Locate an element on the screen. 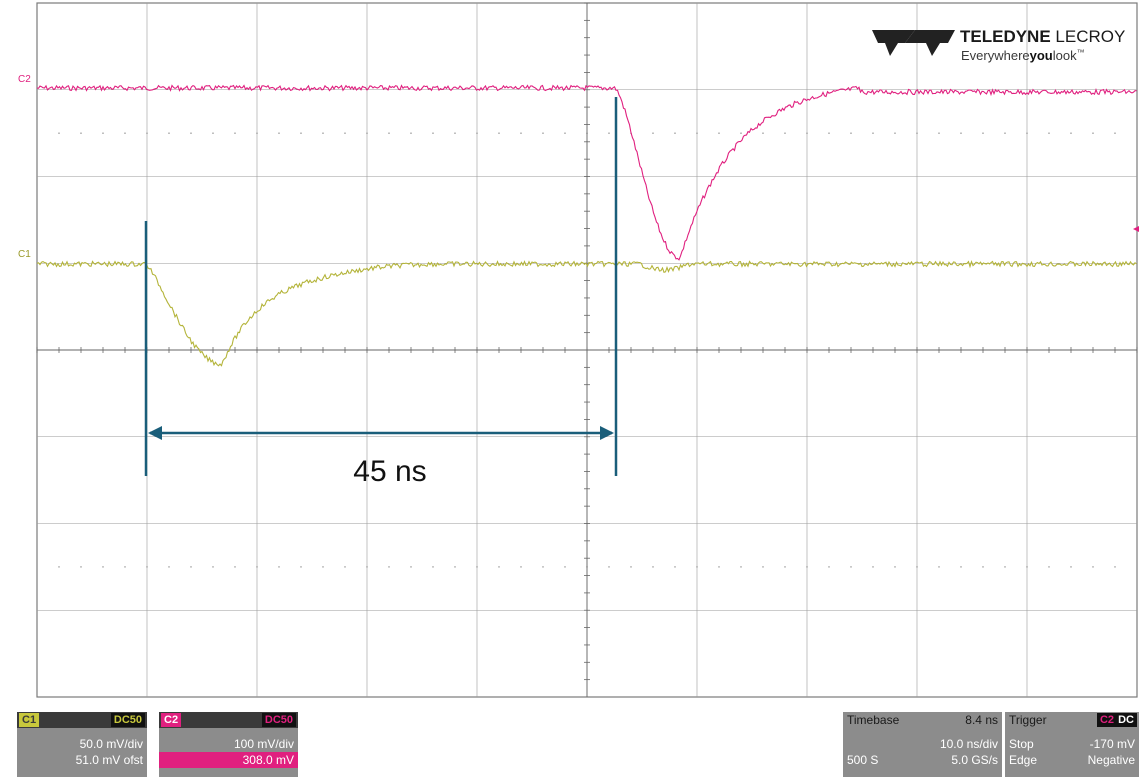 This screenshot has width=1139, height=777. trigger-label: Trigger is located at coordinates (1028, 720).